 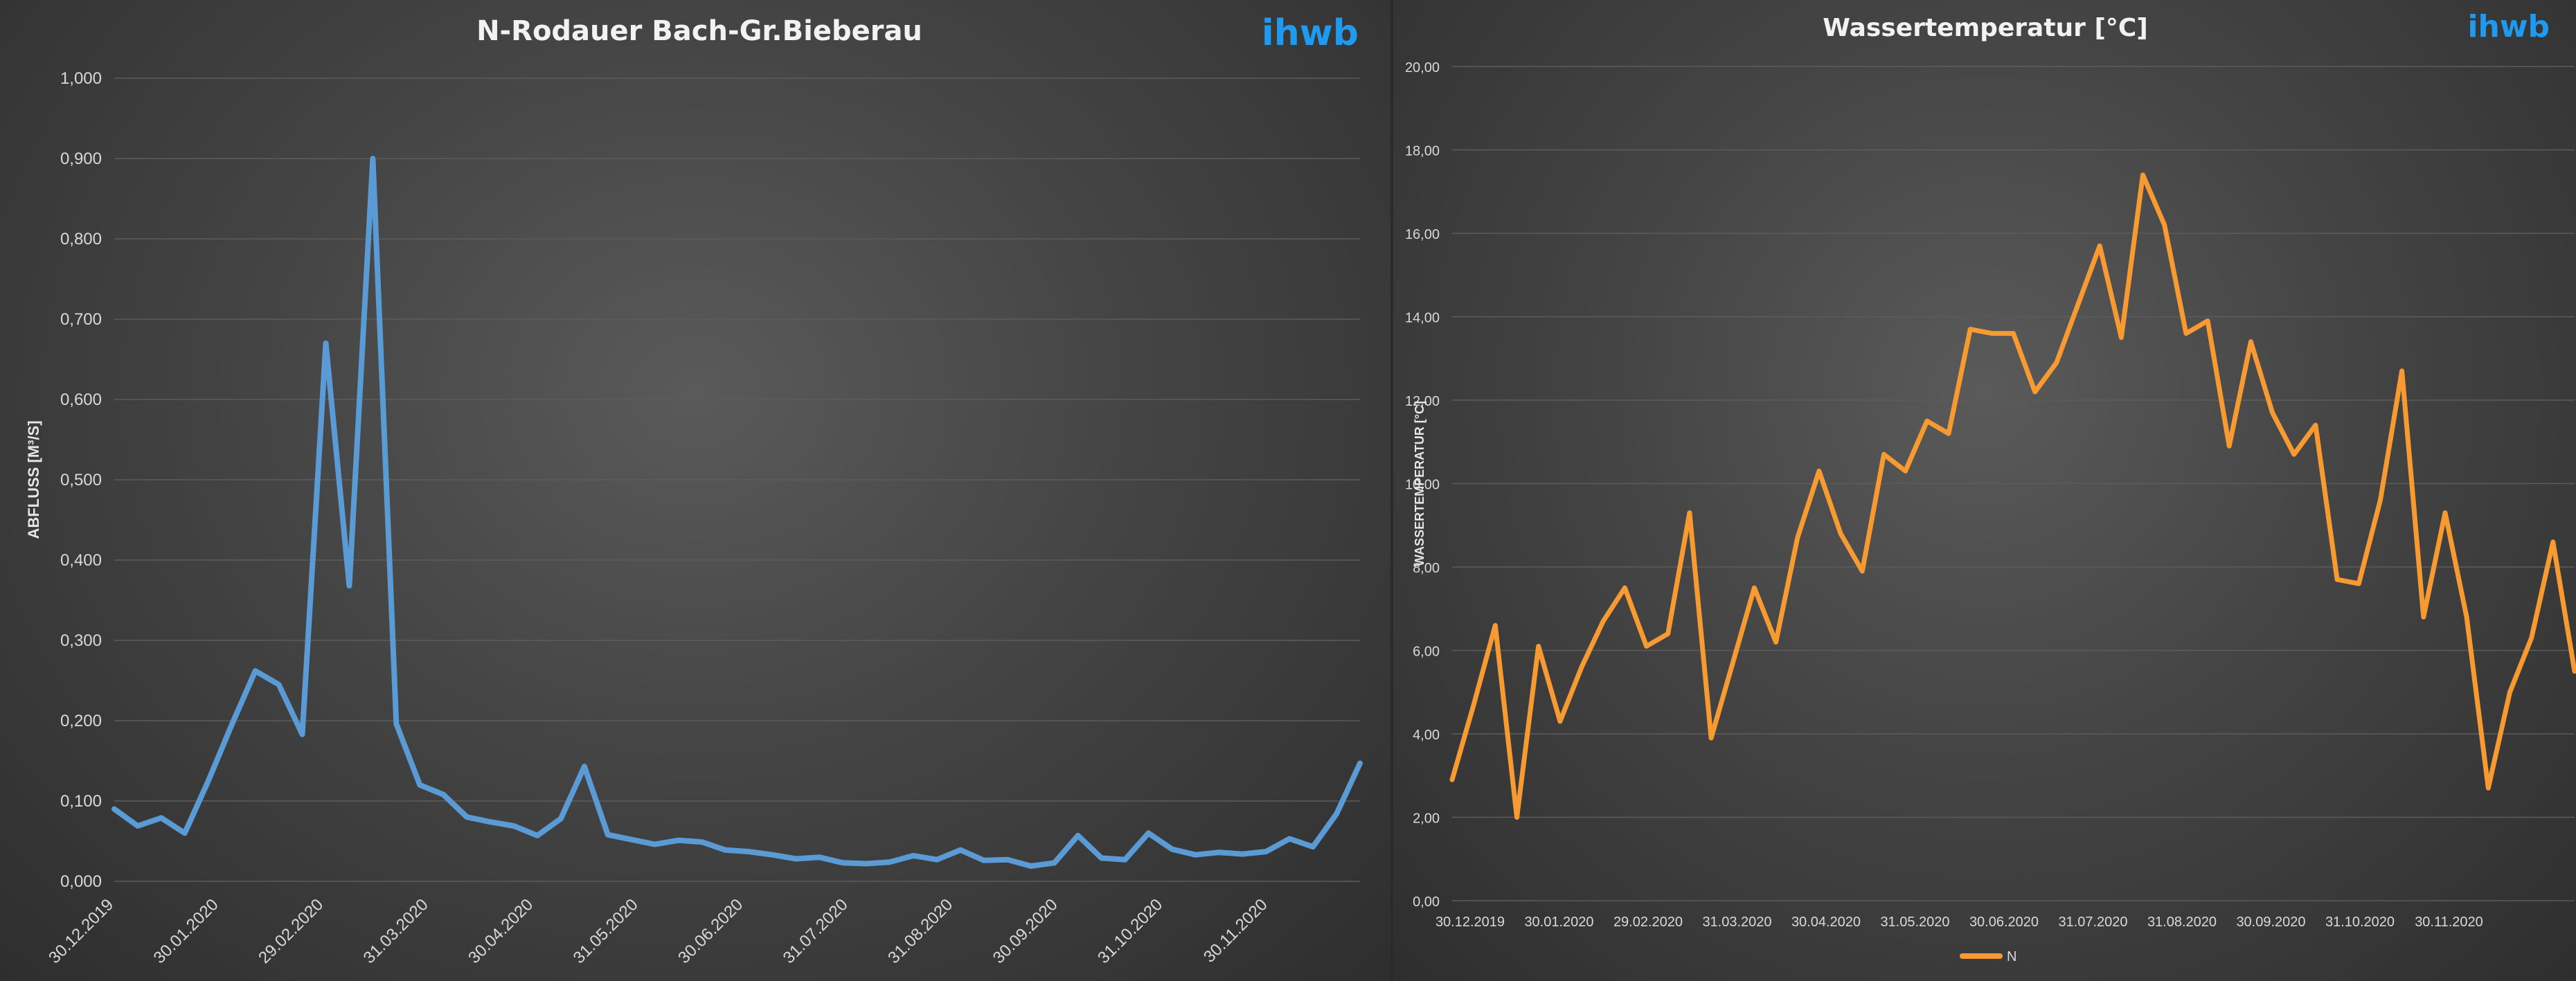 I want to click on y-tick-label: 4,00, so click(x=1426, y=735).